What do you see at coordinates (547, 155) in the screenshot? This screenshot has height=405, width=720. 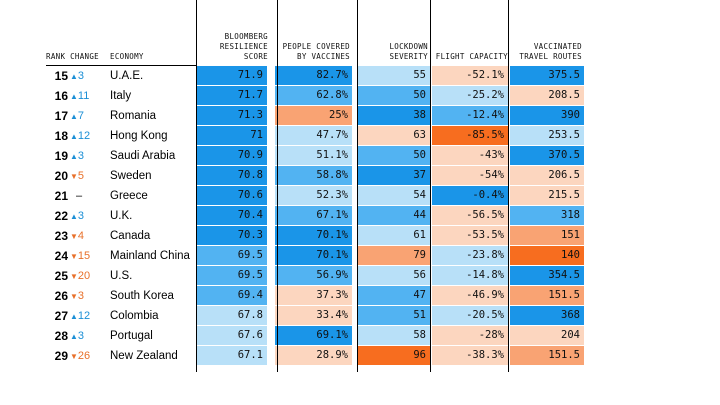 I see `cell-vaccinated-travel-routes: 370.5` at bounding box center [547, 155].